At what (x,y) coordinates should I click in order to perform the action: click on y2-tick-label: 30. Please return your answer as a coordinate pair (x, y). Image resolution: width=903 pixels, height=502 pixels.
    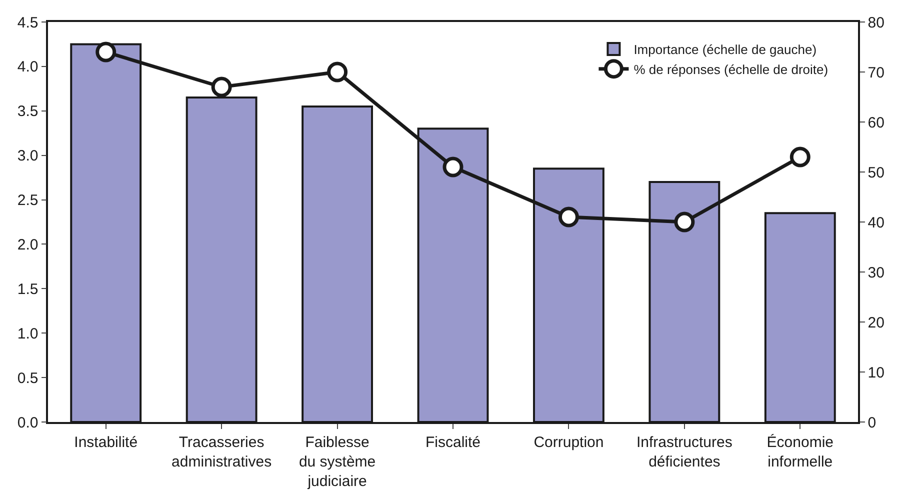
    Looking at the image, I should click on (876, 273).